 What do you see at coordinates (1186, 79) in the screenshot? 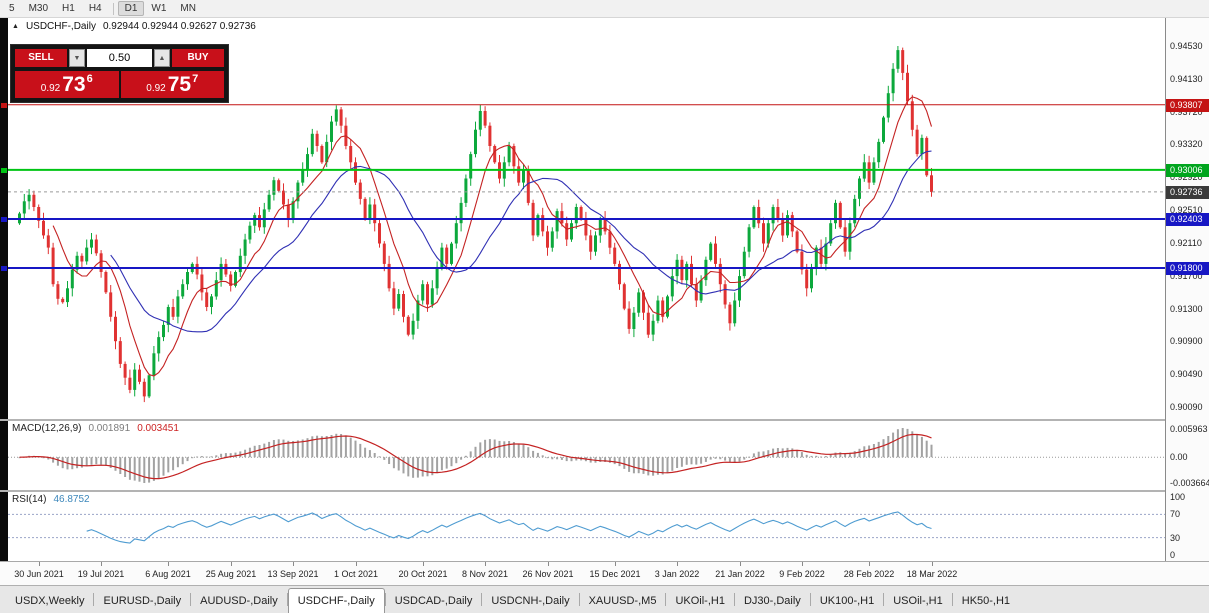
I see `price-axis-label: 0.94130` at bounding box center [1186, 79].